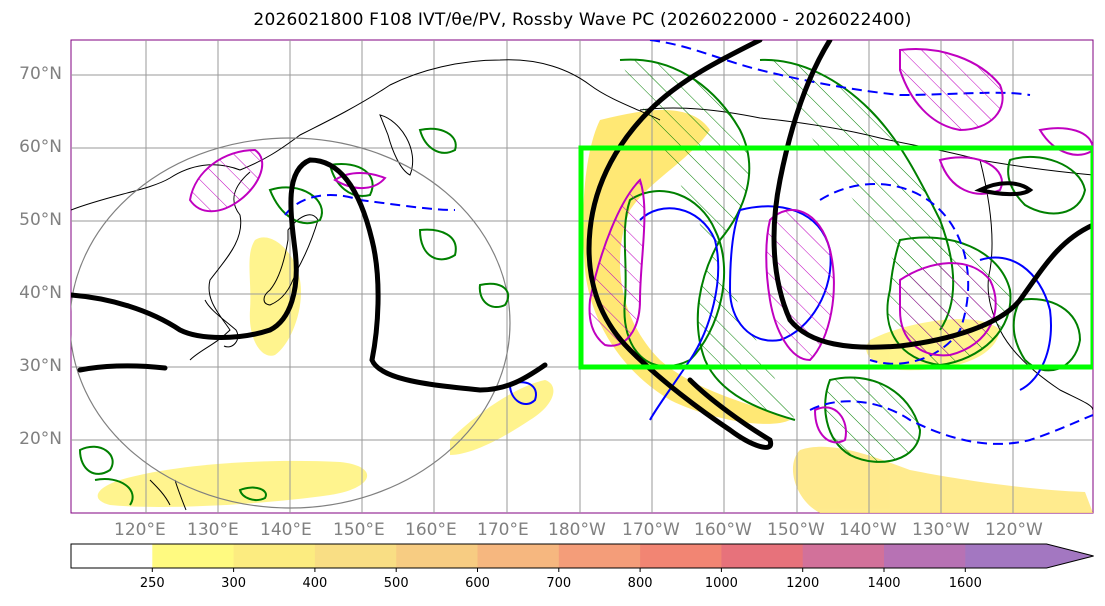 This screenshot has height=606, width=1105. I want to click on lon-label-130w: 130°W, so click(941, 530).